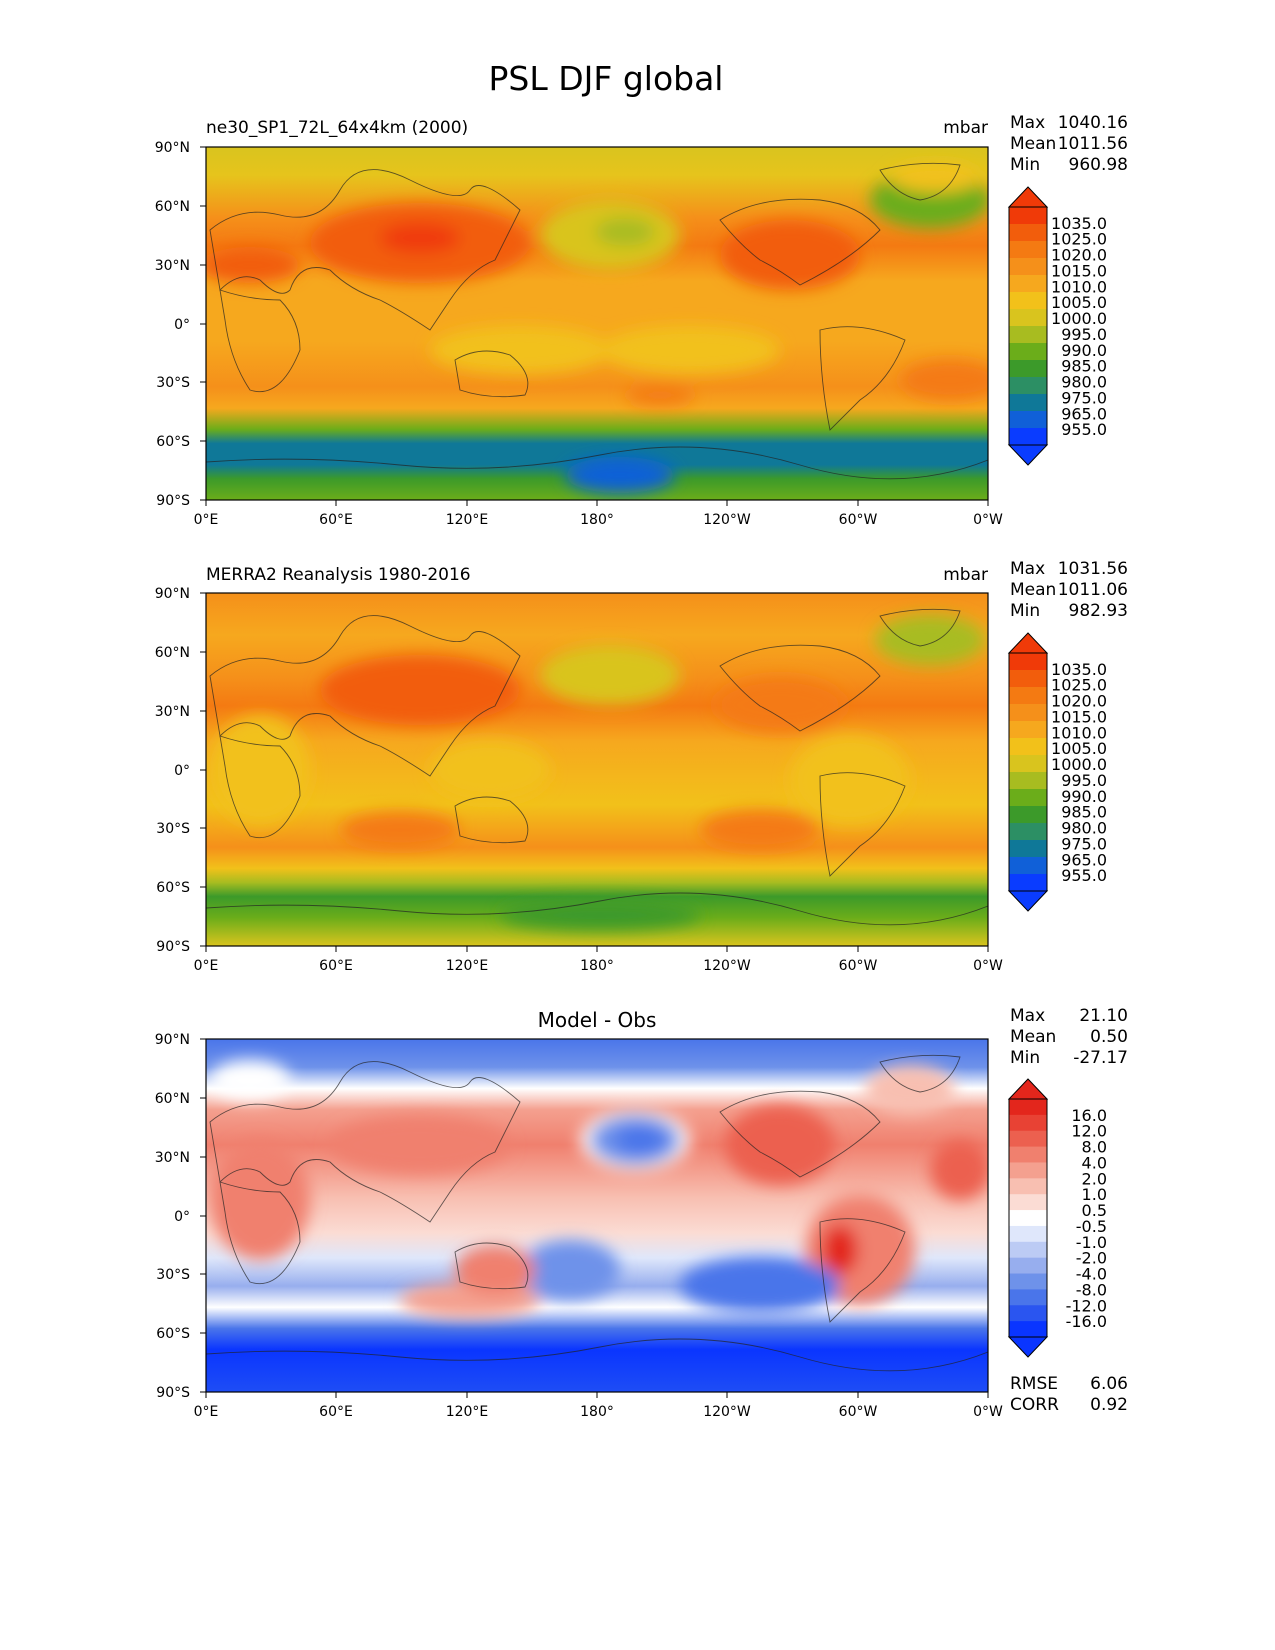  What do you see at coordinates (182, 1217) in the screenshot?
I see `lat-label: 0°` at bounding box center [182, 1217].